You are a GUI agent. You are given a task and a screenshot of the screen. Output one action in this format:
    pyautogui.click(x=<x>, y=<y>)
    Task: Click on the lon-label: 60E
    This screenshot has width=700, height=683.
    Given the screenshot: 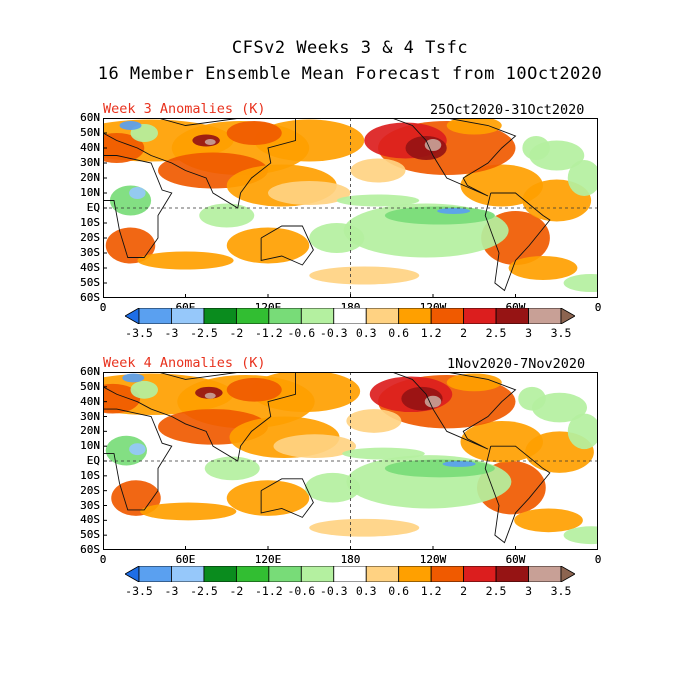 What is the action you would take?
    pyautogui.click(x=185, y=559)
    